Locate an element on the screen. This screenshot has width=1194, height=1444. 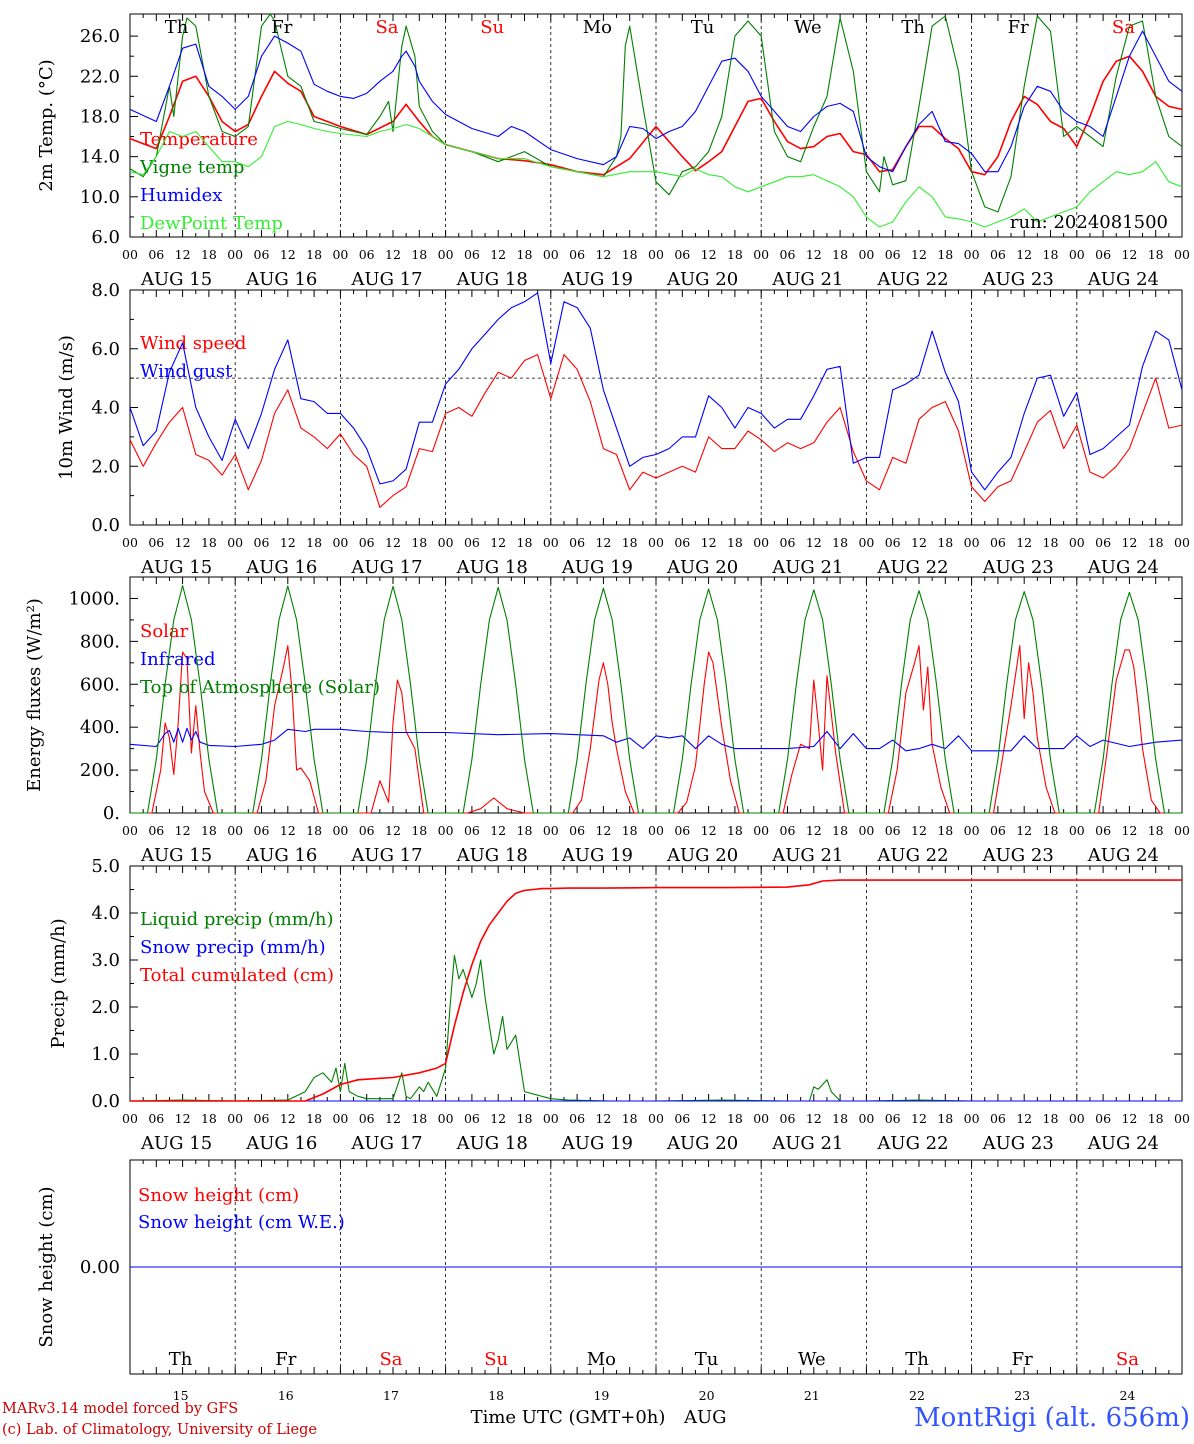
y-tick-label: 2.0 is located at coordinates (105, 1007).